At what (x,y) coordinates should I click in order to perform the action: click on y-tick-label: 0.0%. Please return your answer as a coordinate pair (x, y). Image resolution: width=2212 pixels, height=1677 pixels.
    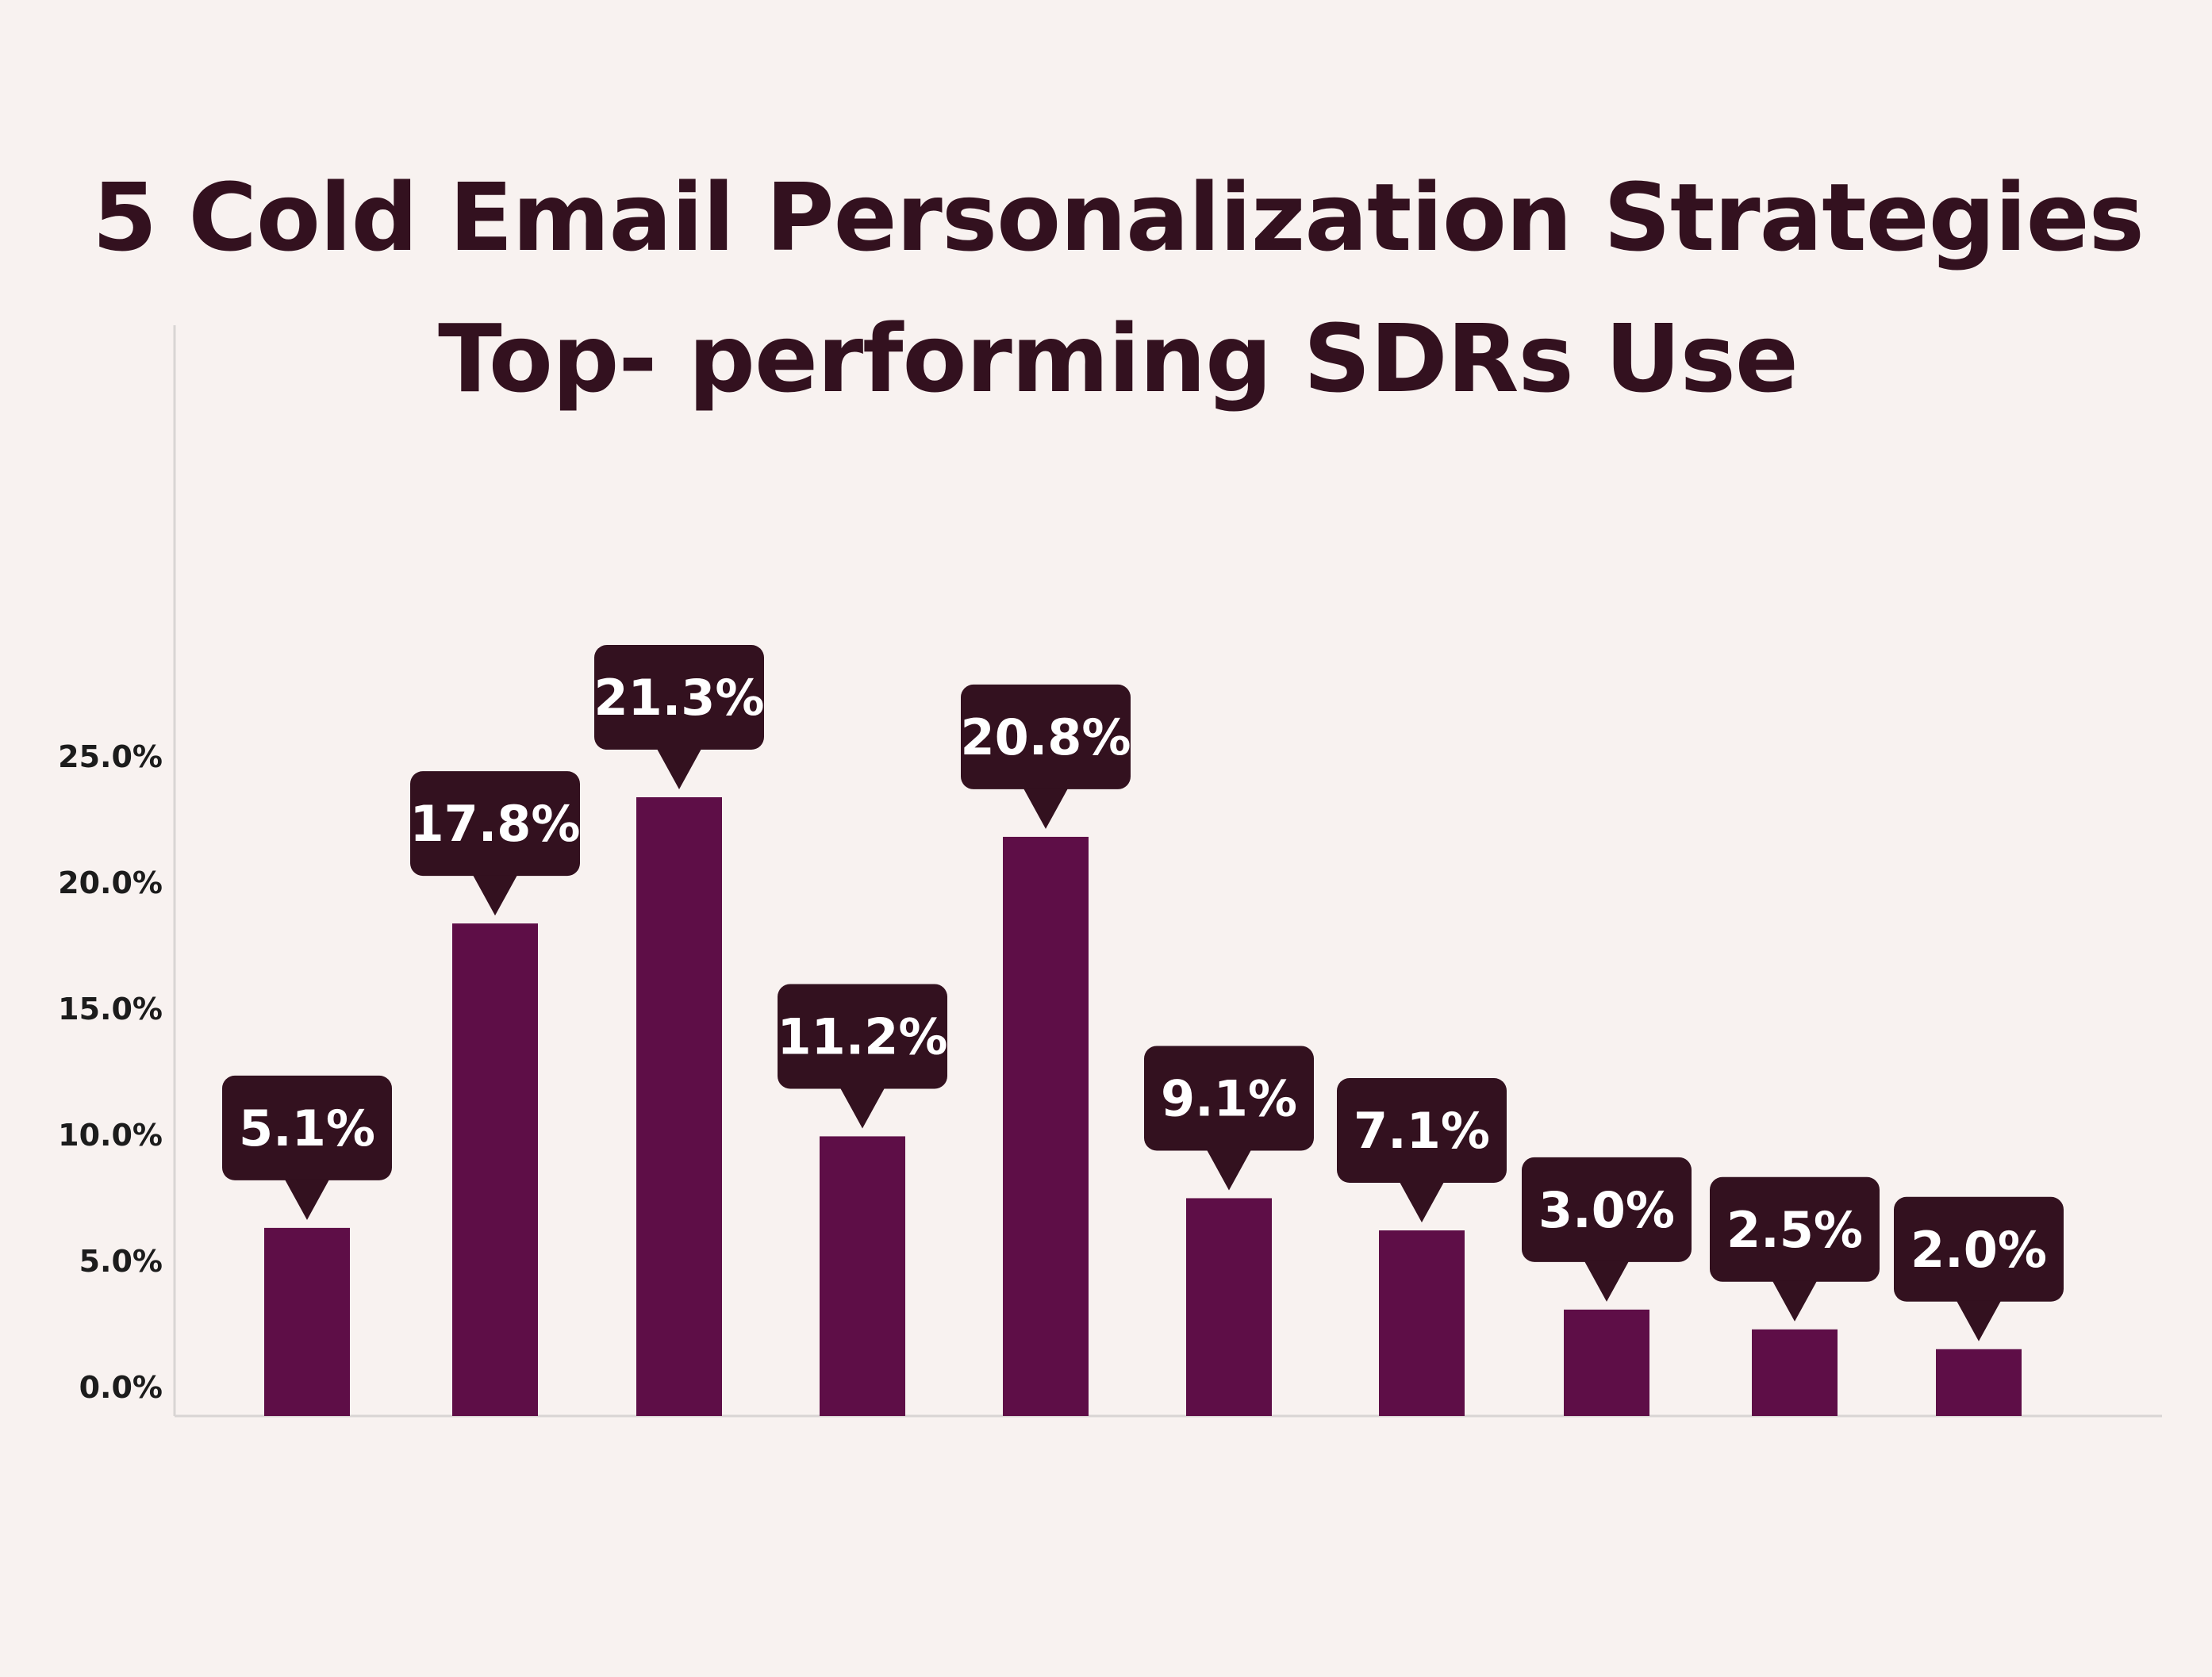
    Looking at the image, I should click on (121, 1387).